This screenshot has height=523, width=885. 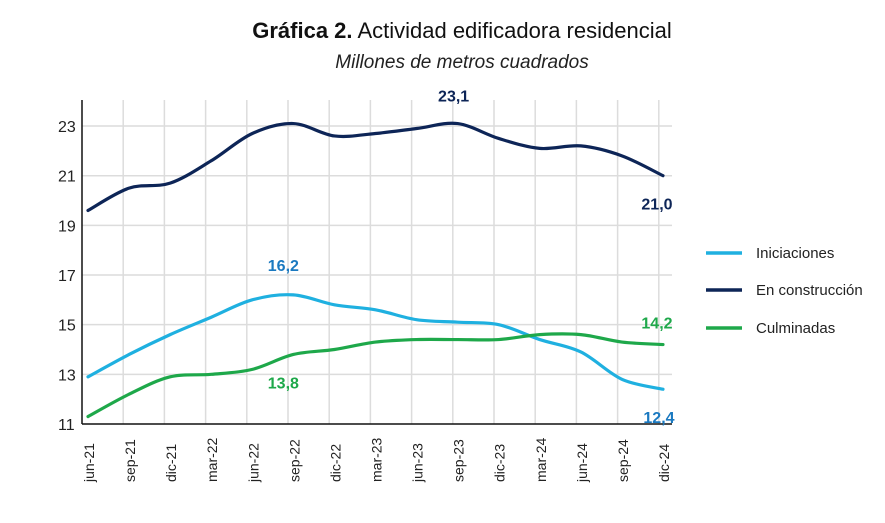 I want to click on legend-label: Iniciaciones, so click(x=795, y=253).